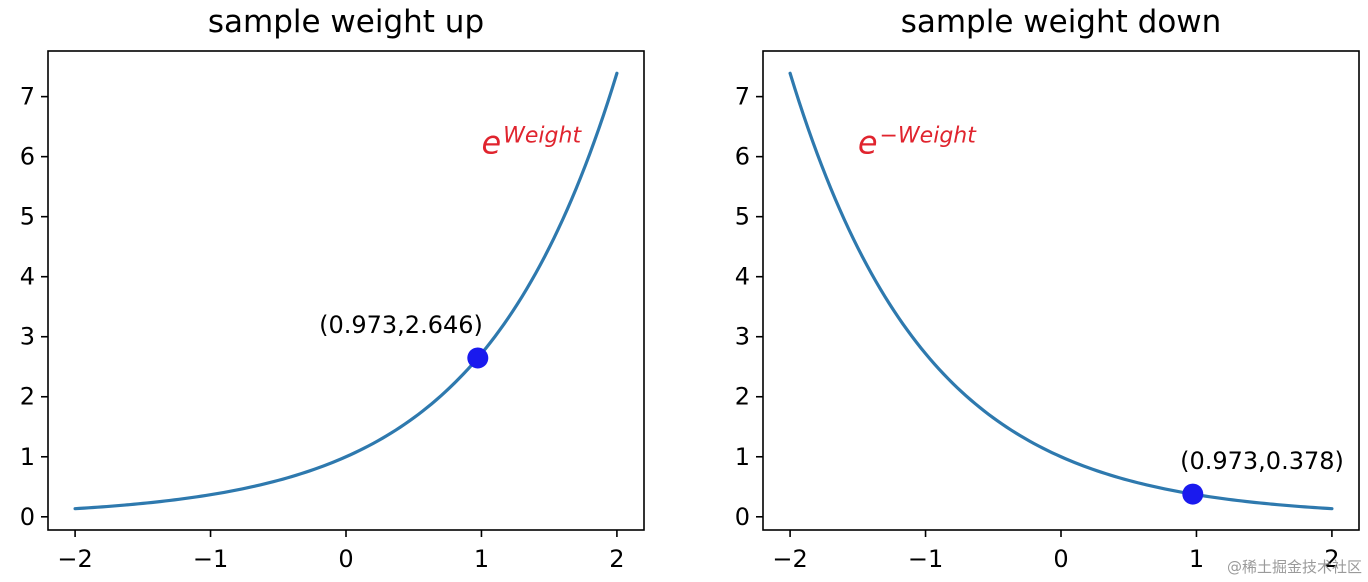 The height and width of the screenshot is (582, 1368). I want to click on equation-label: e−Weight, so click(917, 143).